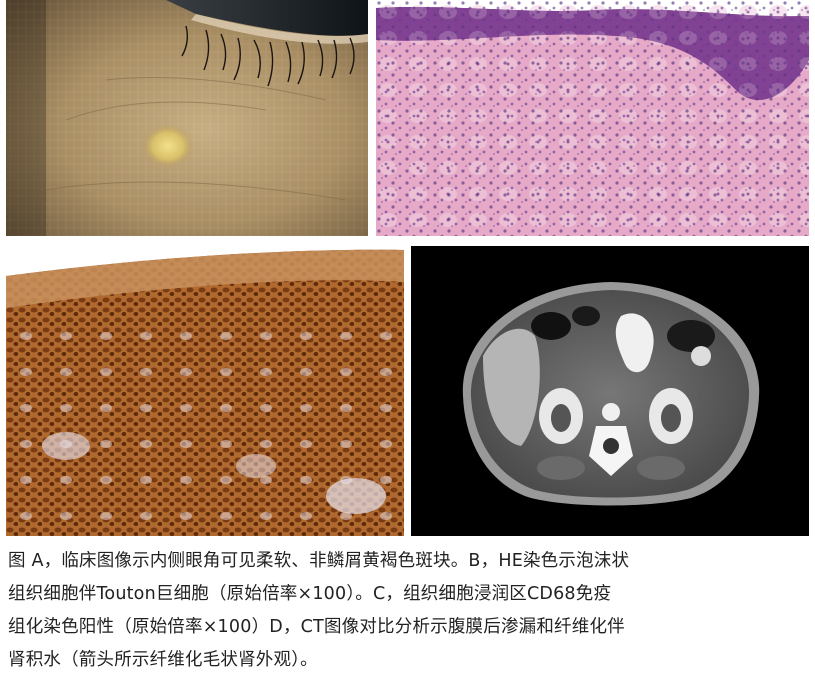 This screenshot has width=815, height=682. I want to click on caption-line-1: 图 A，临床图像示内侧眼角可见柔软、非鳞屑黄褐色斑块。B，HE染色示泡沫状, so click(319, 561).